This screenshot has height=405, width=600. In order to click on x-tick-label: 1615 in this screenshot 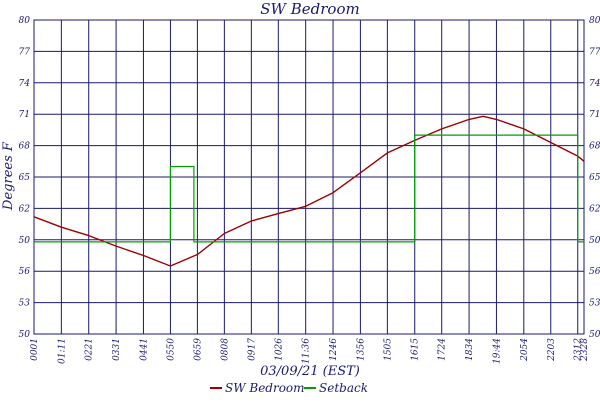, I will do `click(416, 349)`.